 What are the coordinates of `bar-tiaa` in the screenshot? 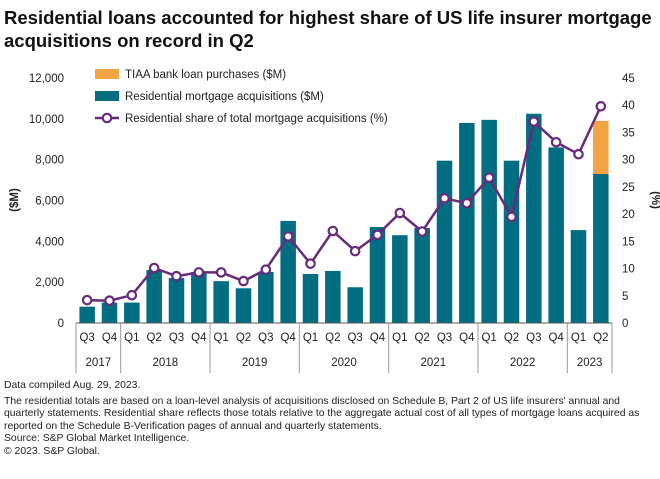 It's located at (601, 147).